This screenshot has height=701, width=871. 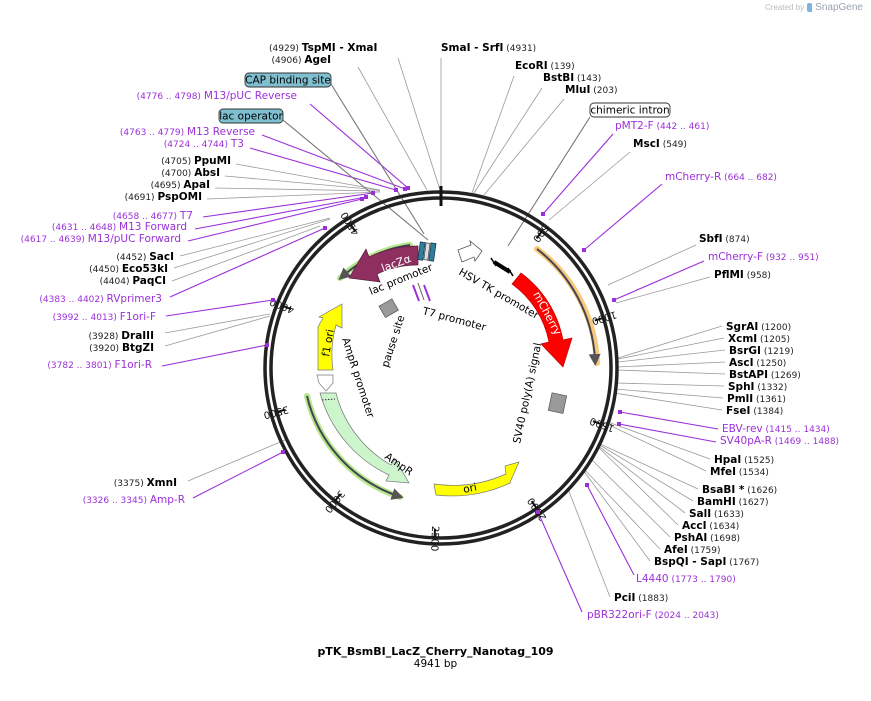 What do you see at coordinates (742, 275) in the screenshot?
I see `enzyme-site-label: PflMI (958)` at bounding box center [742, 275].